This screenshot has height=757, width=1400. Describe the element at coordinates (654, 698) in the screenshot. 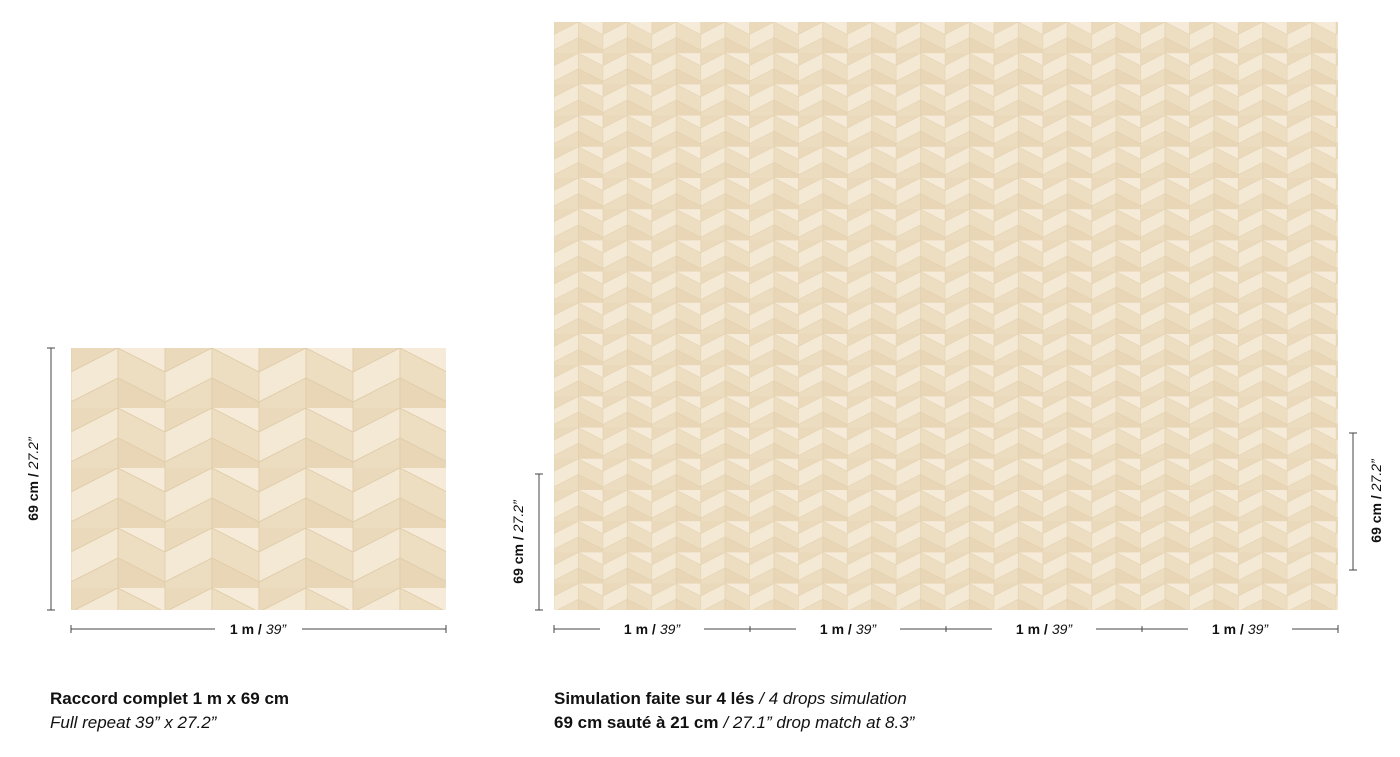

I see `caption-french: Simulation faite sur 4 lés` at that location.